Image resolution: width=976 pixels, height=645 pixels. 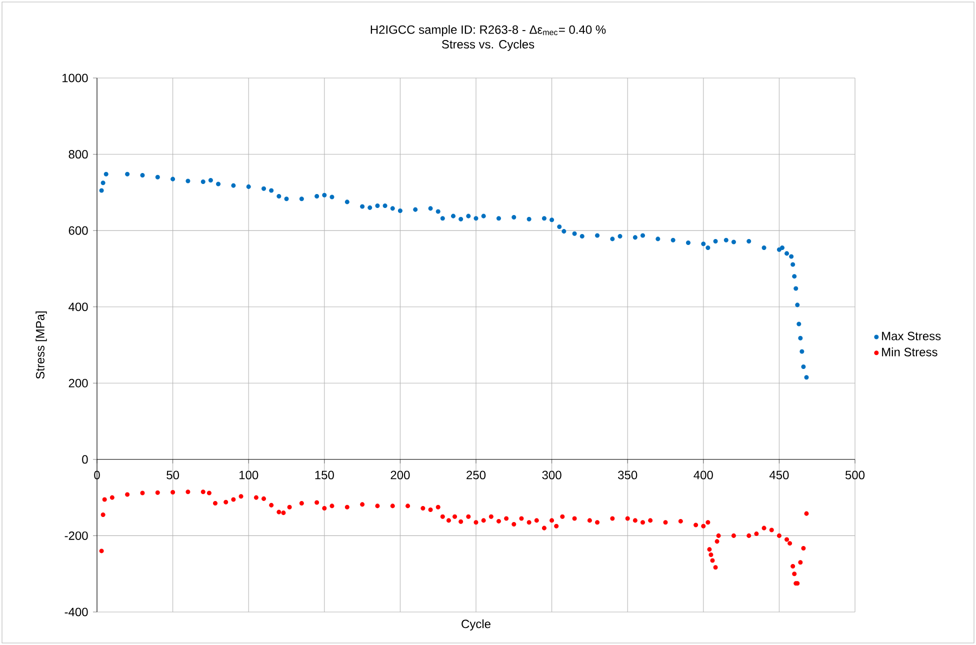 What do you see at coordinates (703, 475) in the screenshot?
I see `x-tick-label: 400` at bounding box center [703, 475].